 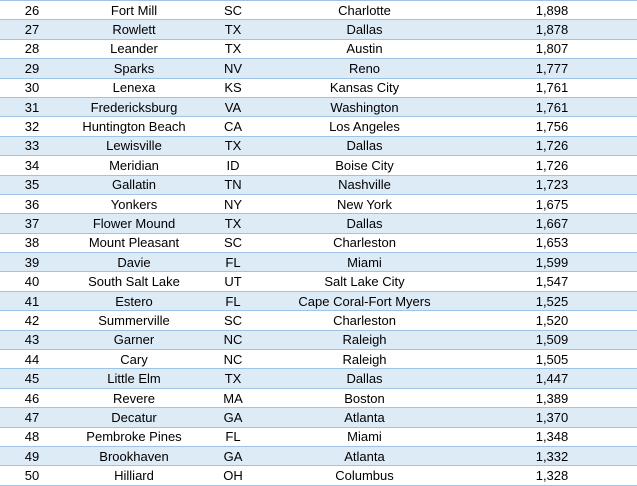 What do you see at coordinates (552, 301) in the screenshot?
I see `value-cell: 1,525` at bounding box center [552, 301].